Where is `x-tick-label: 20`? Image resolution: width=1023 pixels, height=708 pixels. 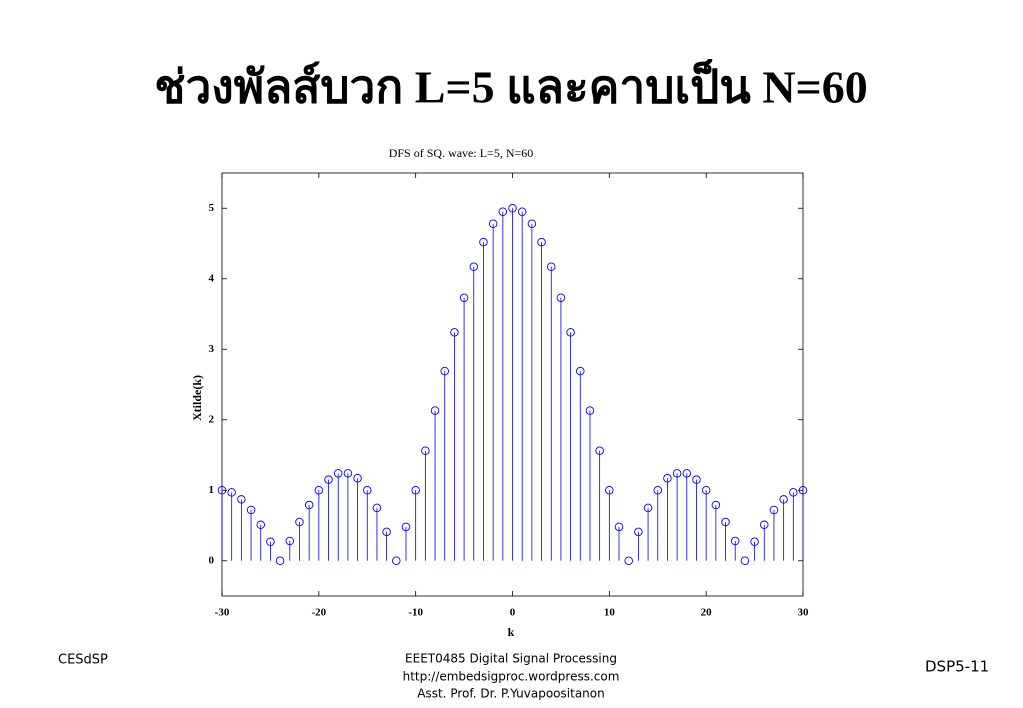
x-tick-label: 20 is located at coordinates (707, 613).